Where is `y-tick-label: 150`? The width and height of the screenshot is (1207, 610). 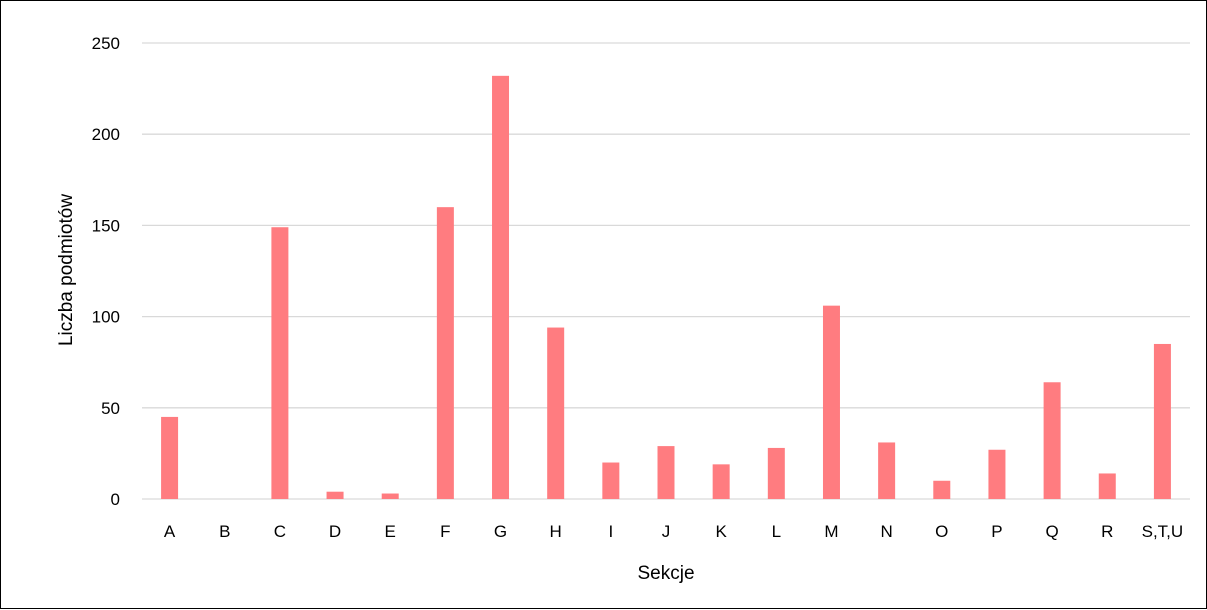 y-tick-label: 150 is located at coordinates (106, 225).